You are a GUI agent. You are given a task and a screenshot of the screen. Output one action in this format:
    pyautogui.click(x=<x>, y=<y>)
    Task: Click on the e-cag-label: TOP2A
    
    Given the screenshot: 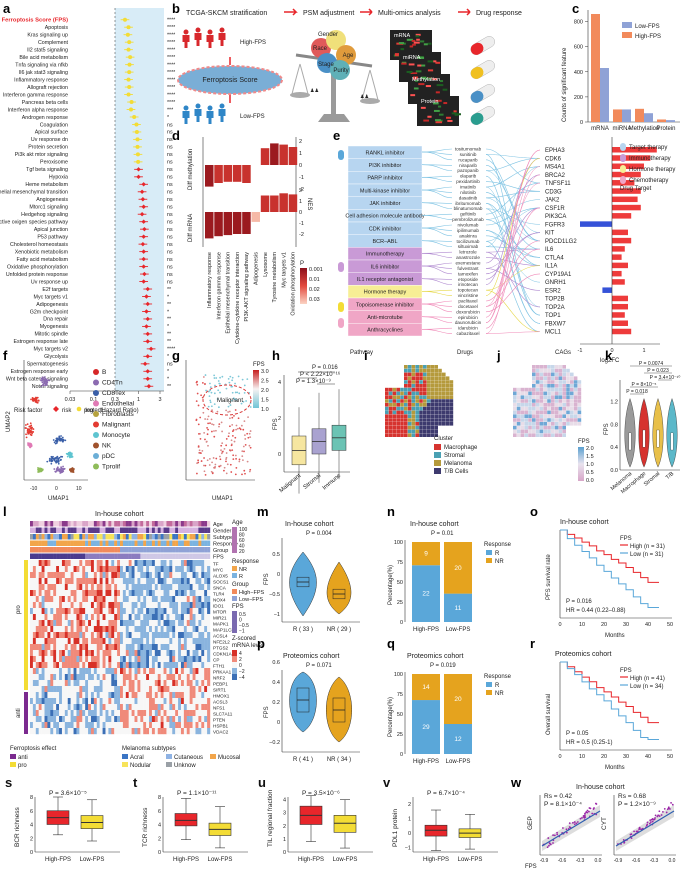 What is the action you would take?
    pyautogui.click(x=555, y=308)
    